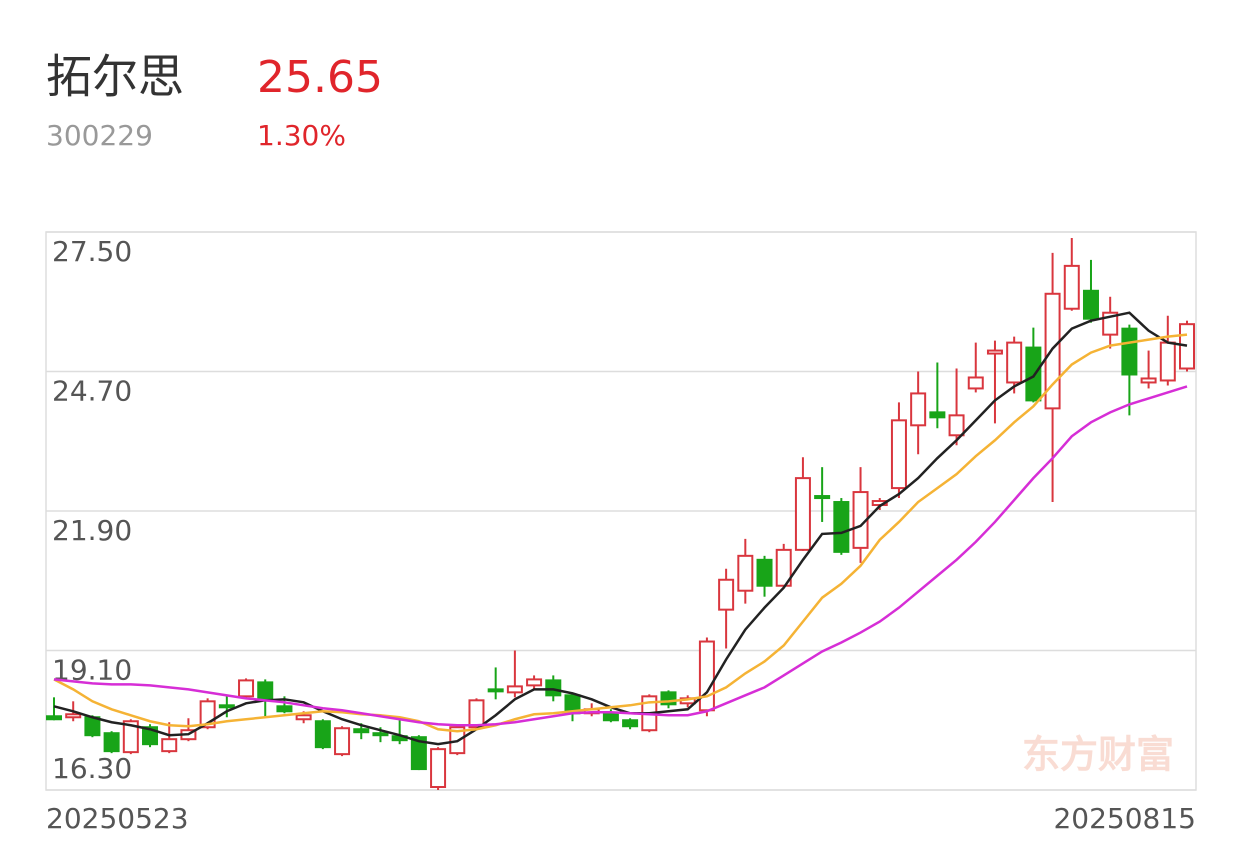  What do you see at coordinates (115, 77) in the screenshot?
I see `stock-name: 拓尔思` at bounding box center [115, 77].